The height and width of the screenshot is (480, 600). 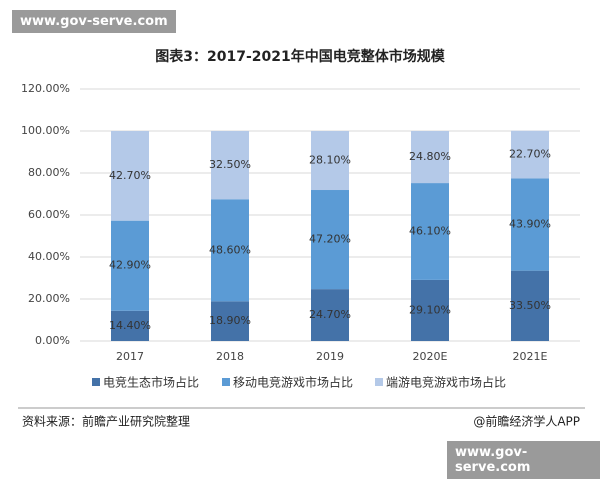 What do you see at coordinates (130, 356) in the screenshot?
I see `x-tick-label: 2017` at bounding box center [130, 356].